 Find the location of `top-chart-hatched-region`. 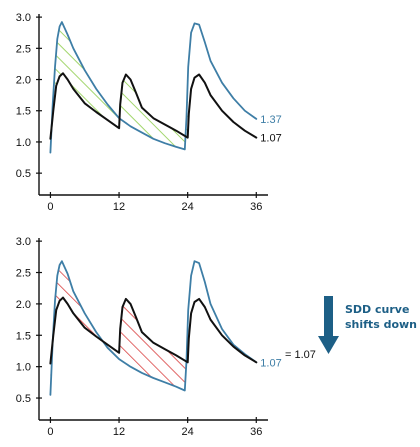

top-chart-hatched-region is located at coordinates (119, 87).